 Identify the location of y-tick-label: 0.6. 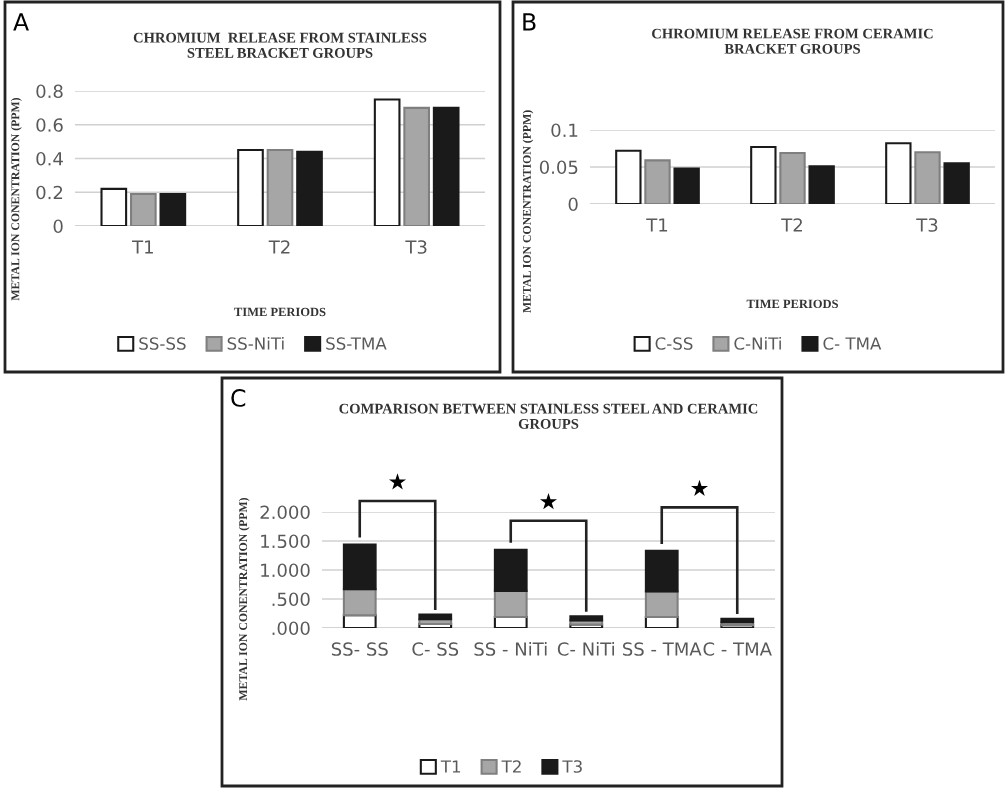
(49, 125).